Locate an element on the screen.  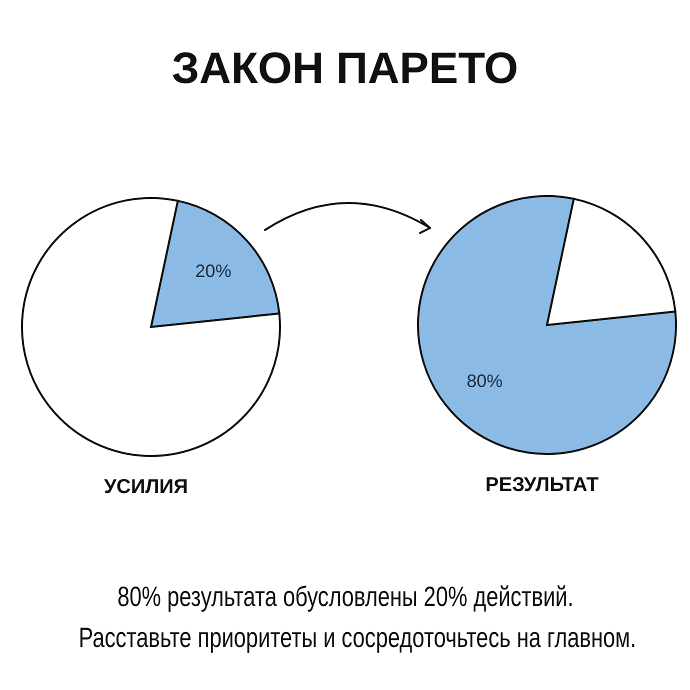
text: РЕЗУЛЬТАТ is located at coordinates (542, 485).